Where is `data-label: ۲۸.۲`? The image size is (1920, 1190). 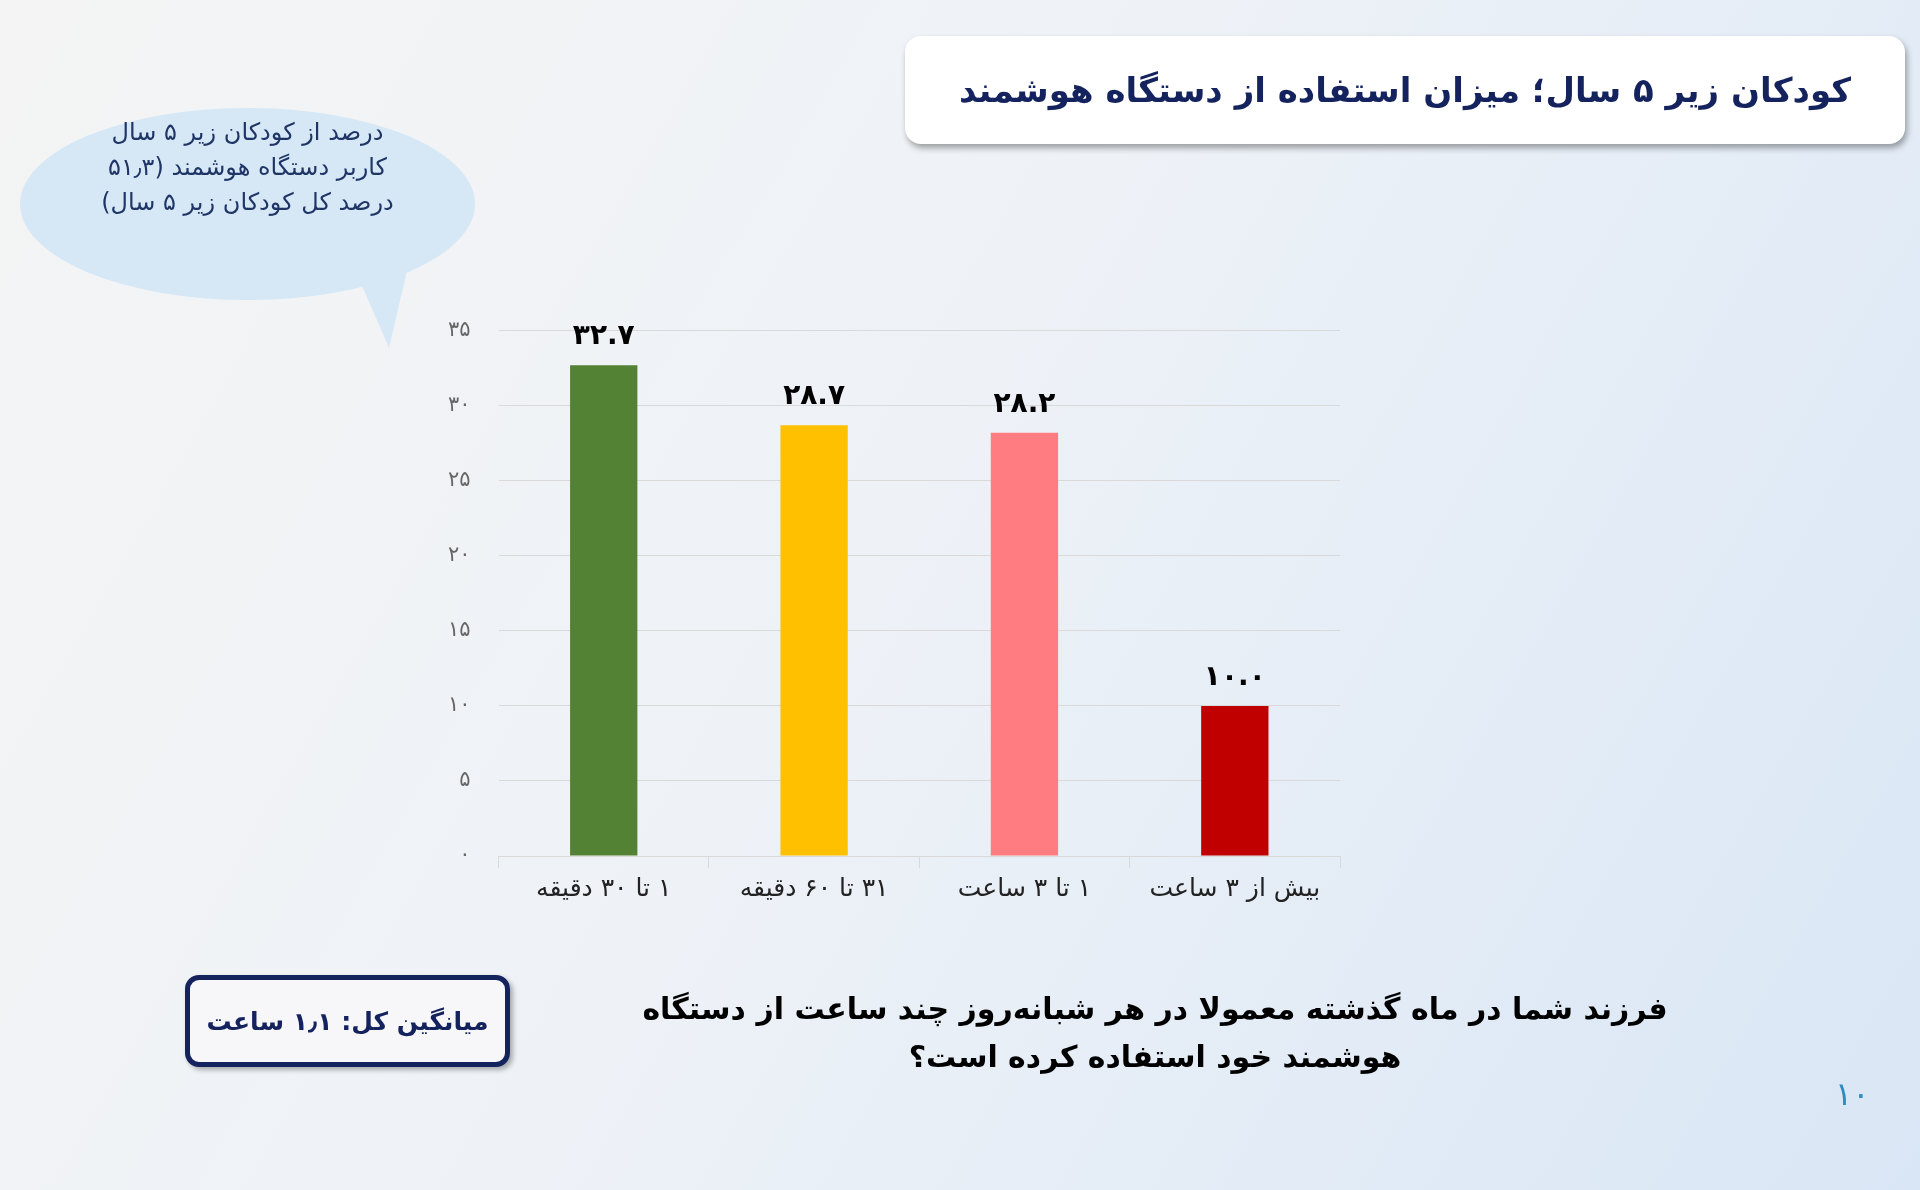
data-label: ۲۸.۲ is located at coordinates (1024, 402).